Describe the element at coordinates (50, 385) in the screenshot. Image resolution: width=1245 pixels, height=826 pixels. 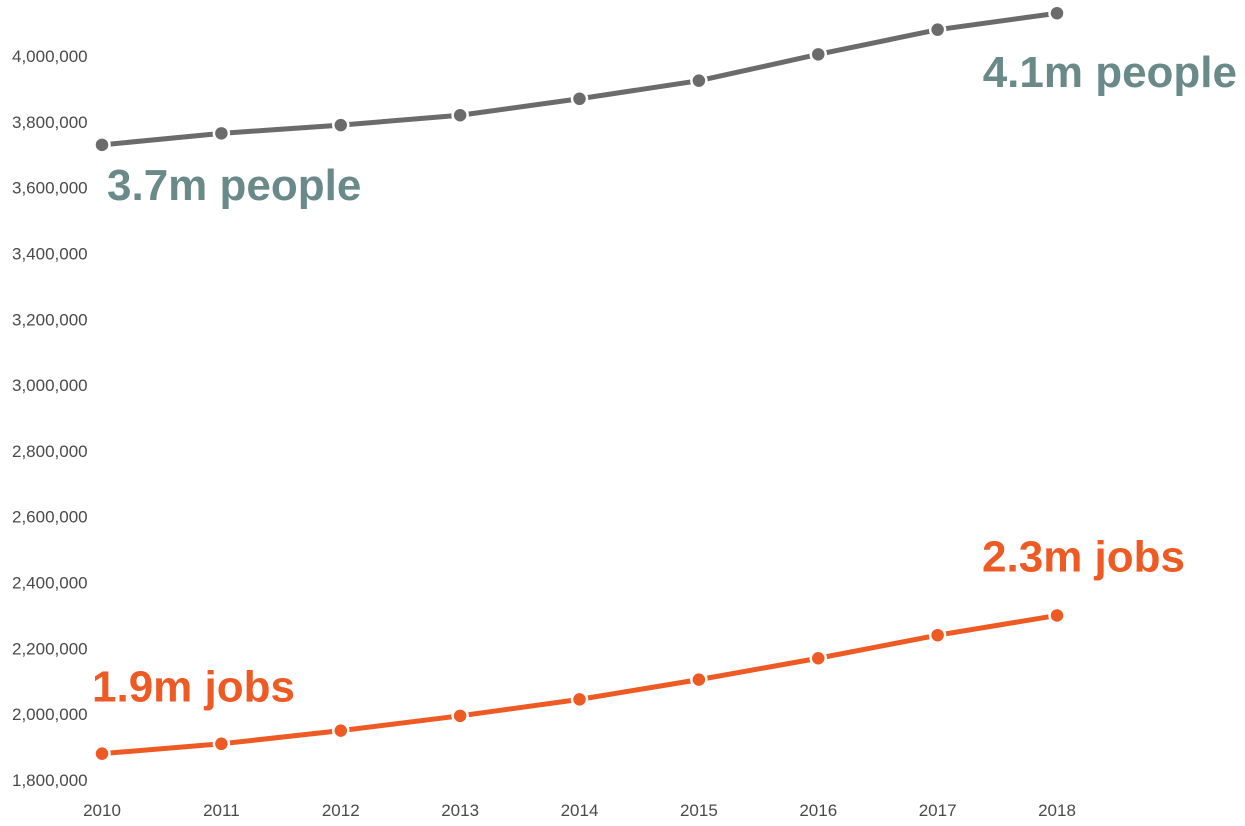
I see `y-tick-label: 3,000,000` at that location.